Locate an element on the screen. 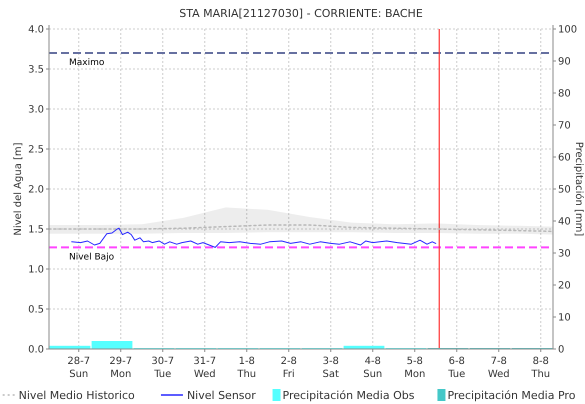 The height and width of the screenshot is (404, 585). y2-tick-label: 100 is located at coordinates (568, 30).